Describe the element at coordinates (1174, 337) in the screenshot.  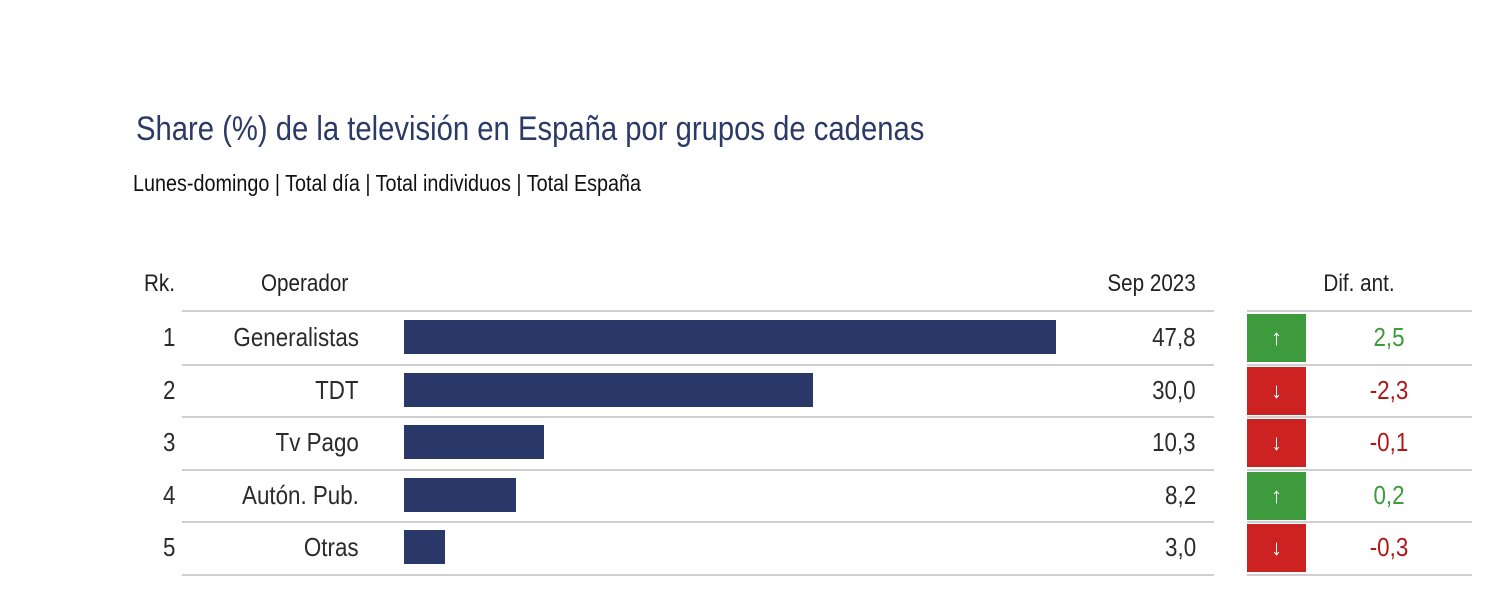
I see `value-cell: 47,8` at that location.